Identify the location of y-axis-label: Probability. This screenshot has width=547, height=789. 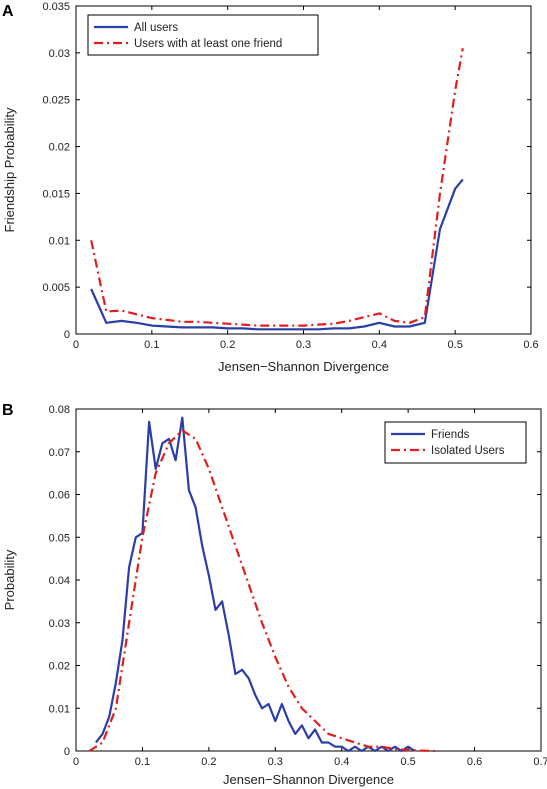
(9, 579).